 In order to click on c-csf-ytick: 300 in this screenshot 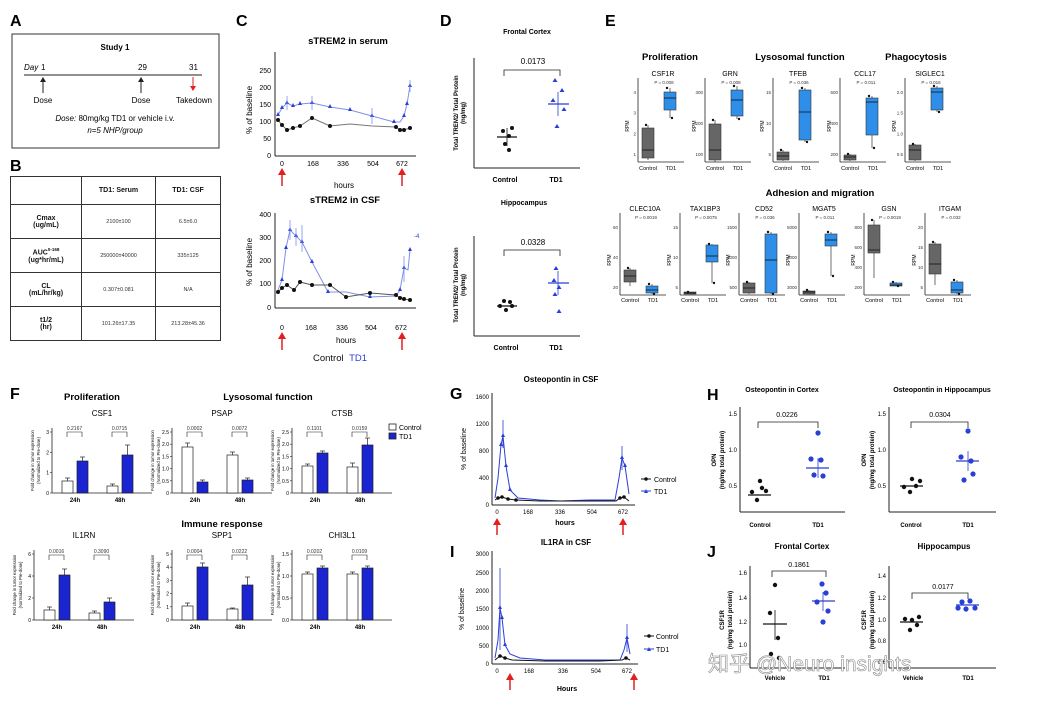, I will do `click(265, 238)`.